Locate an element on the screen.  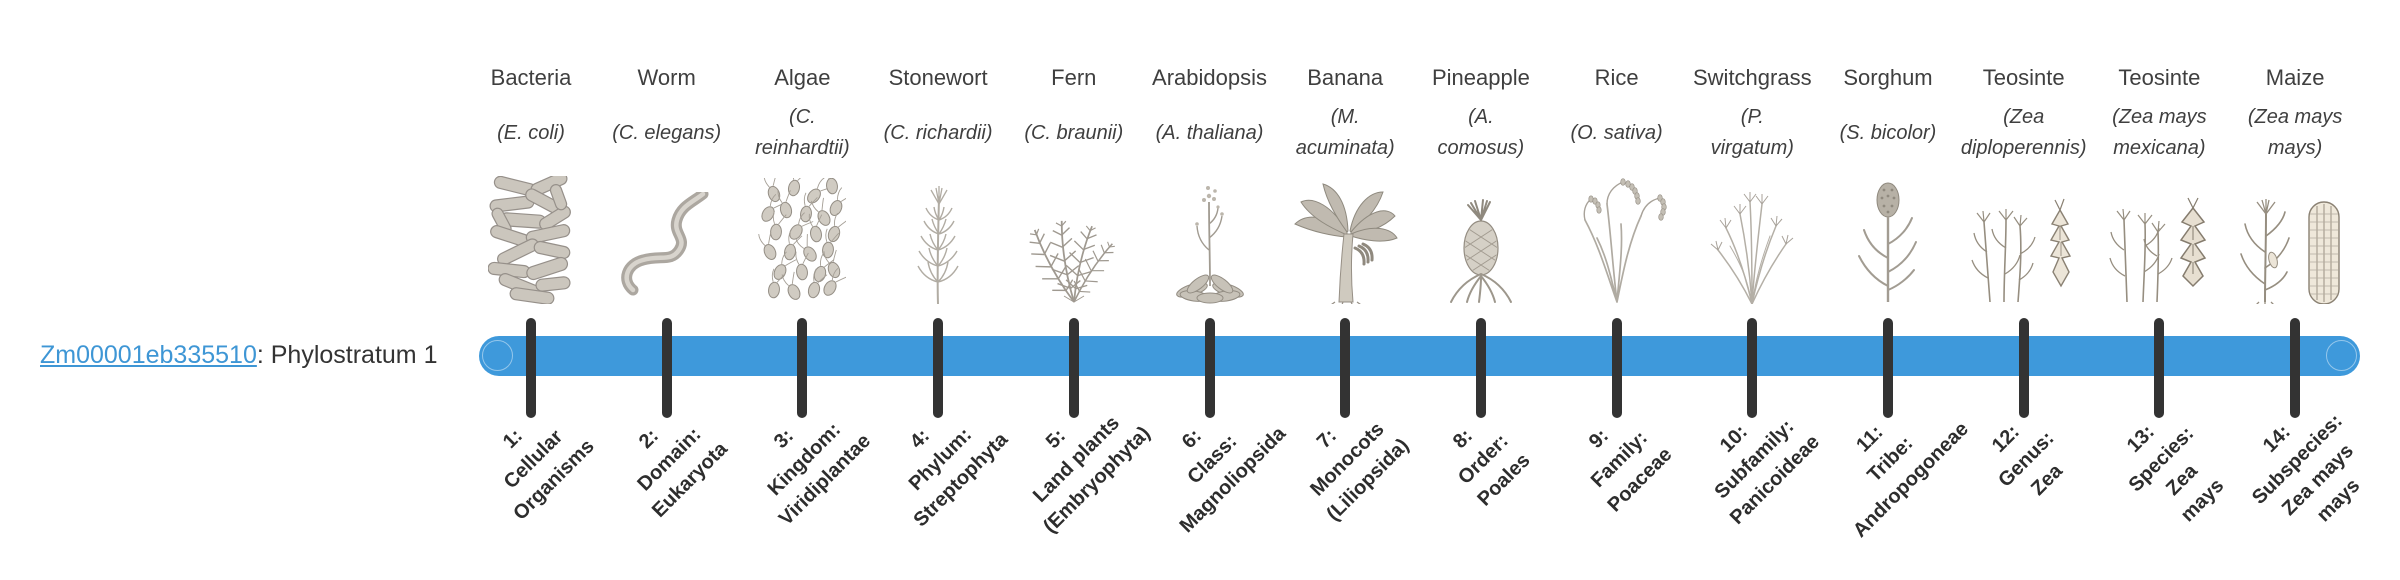
species-line: (A. thaliana) is located at coordinates (1209, 132).